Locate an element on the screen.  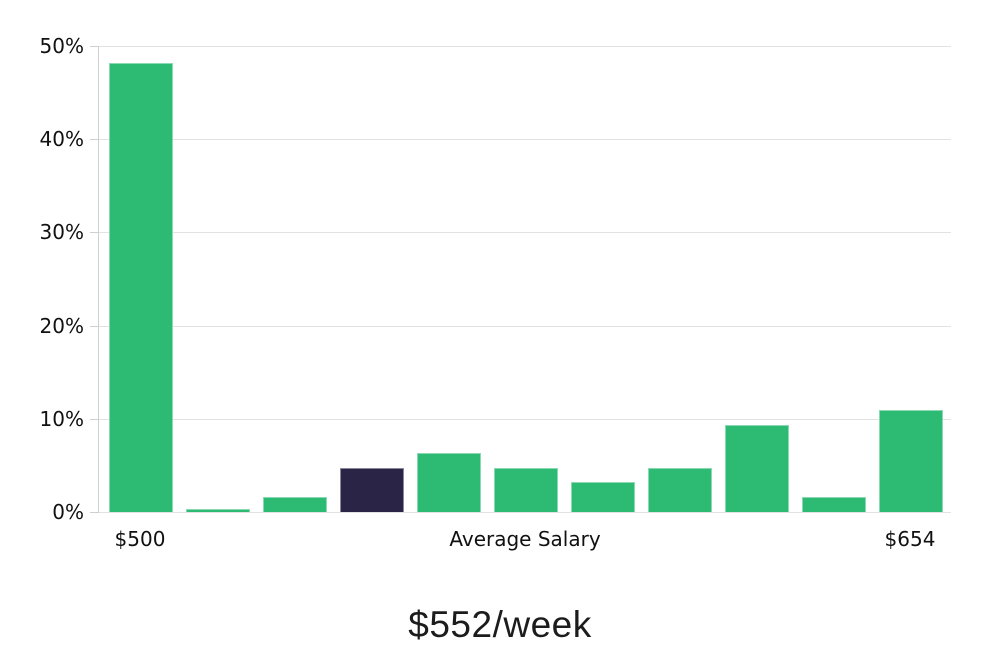
gridline-0% is located at coordinates (525, 512).